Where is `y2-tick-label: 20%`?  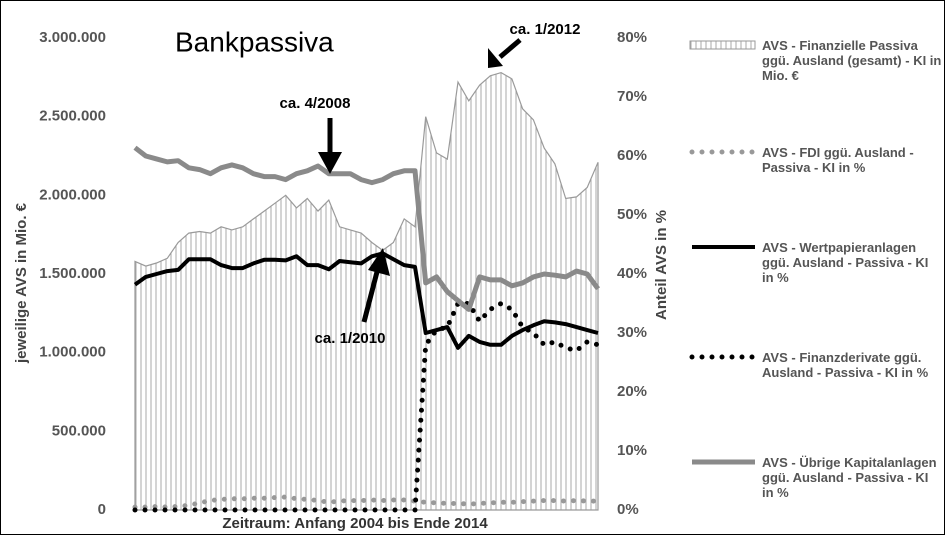 y2-tick-label: 20% is located at coordinates (632, 391).